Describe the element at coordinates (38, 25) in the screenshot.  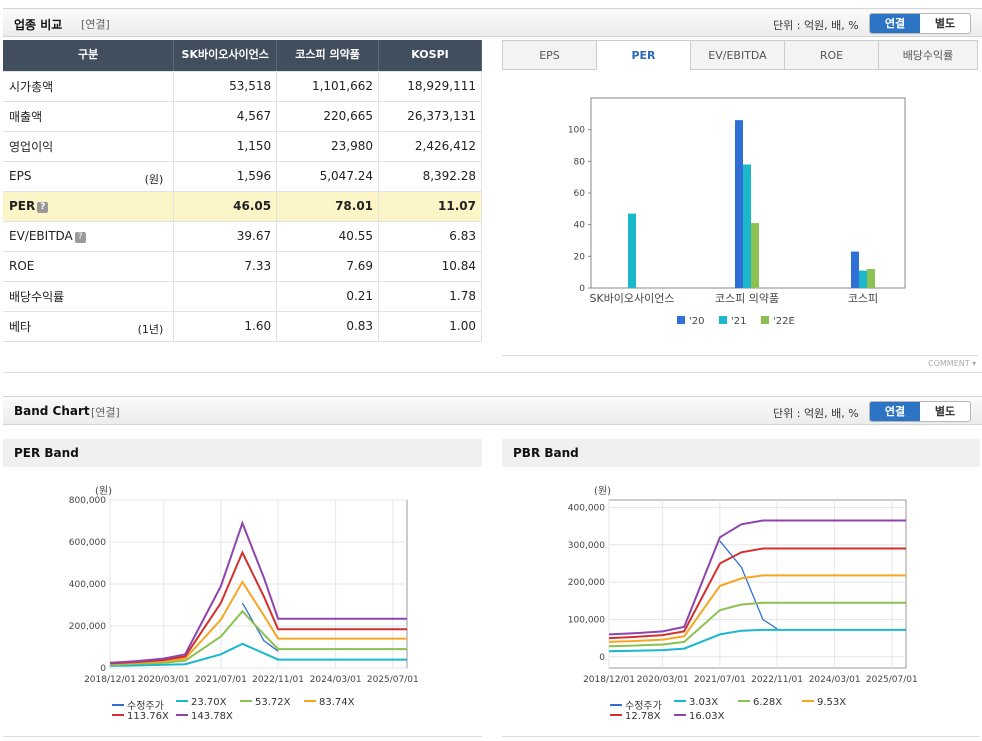
I see `section-title: 업종 비교` at that location.